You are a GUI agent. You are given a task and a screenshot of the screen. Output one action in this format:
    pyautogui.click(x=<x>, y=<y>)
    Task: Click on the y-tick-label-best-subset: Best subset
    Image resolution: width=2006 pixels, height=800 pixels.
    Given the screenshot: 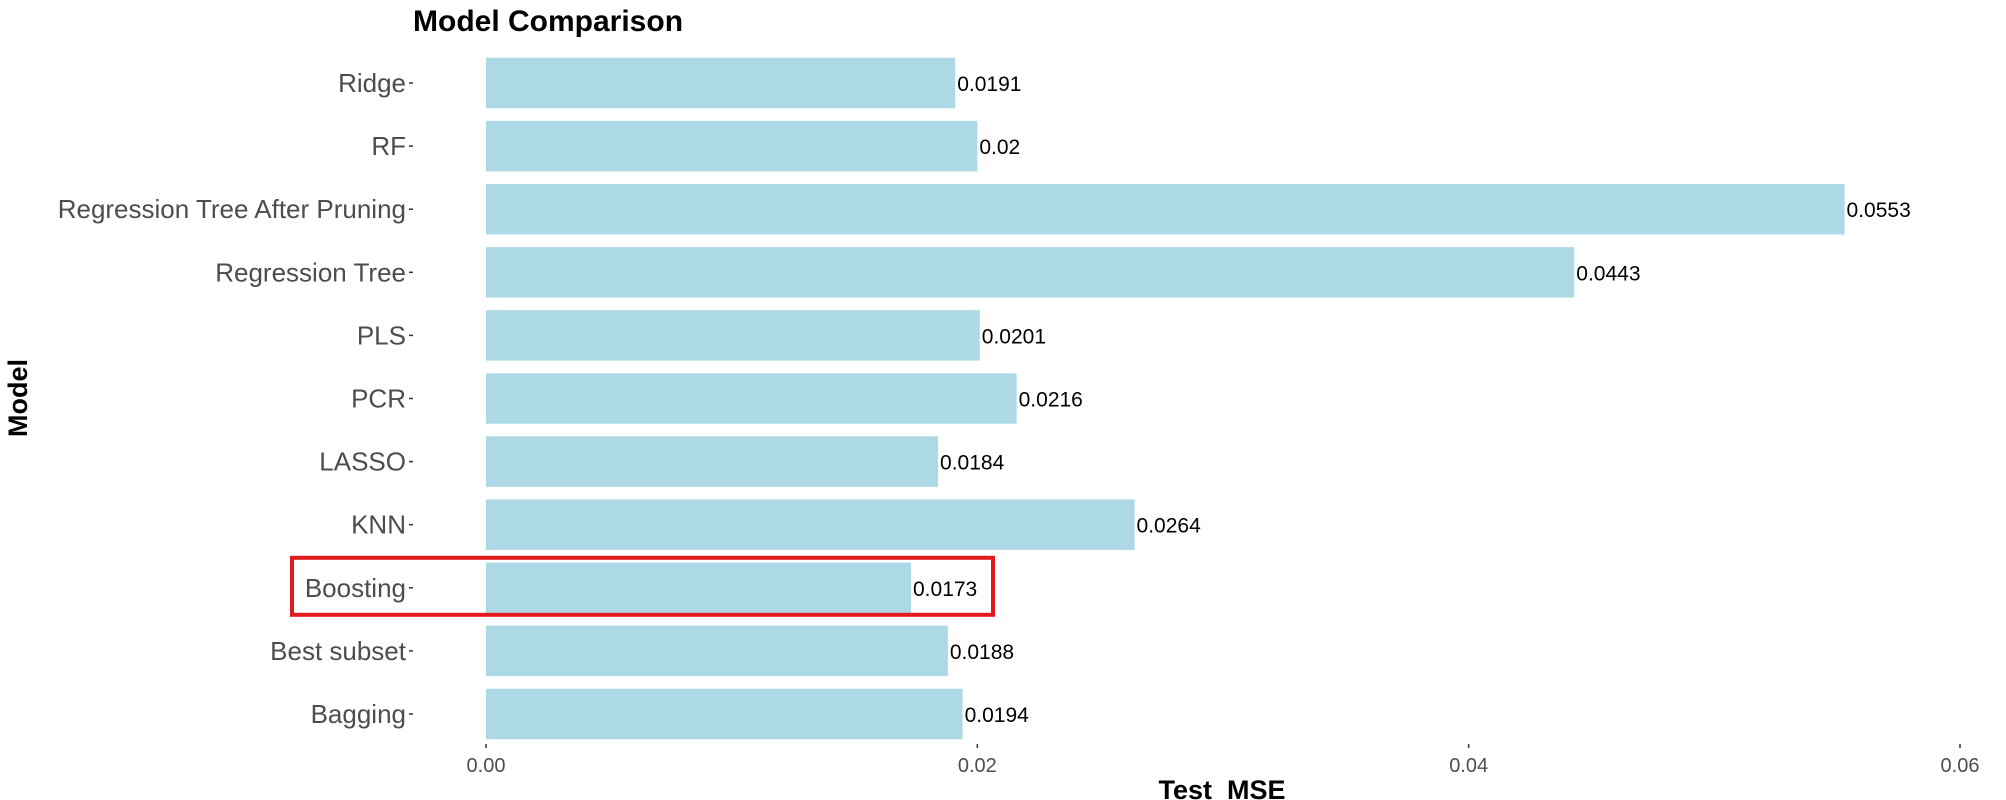 What is the action you would take?
    pyautogui.click(x=338, y=651)
    